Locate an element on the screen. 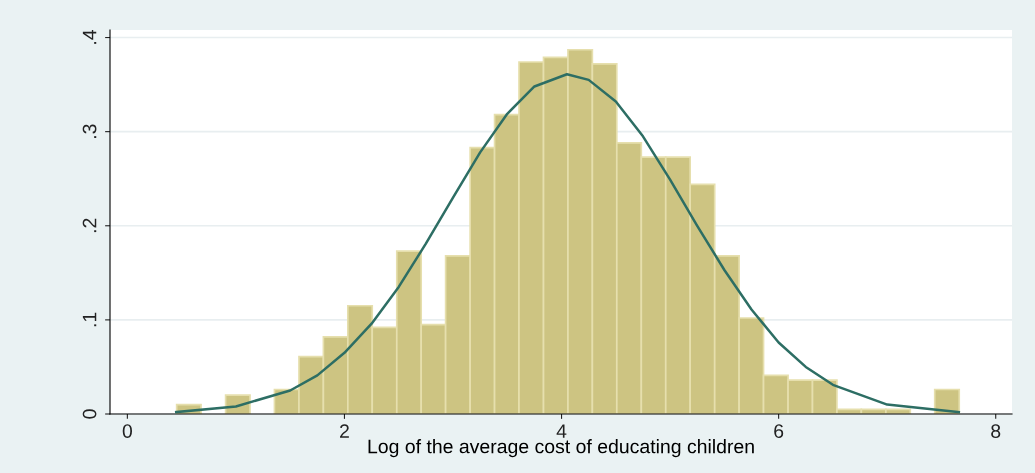  x-tick-label: 4 is located at coordinates (561, 431).